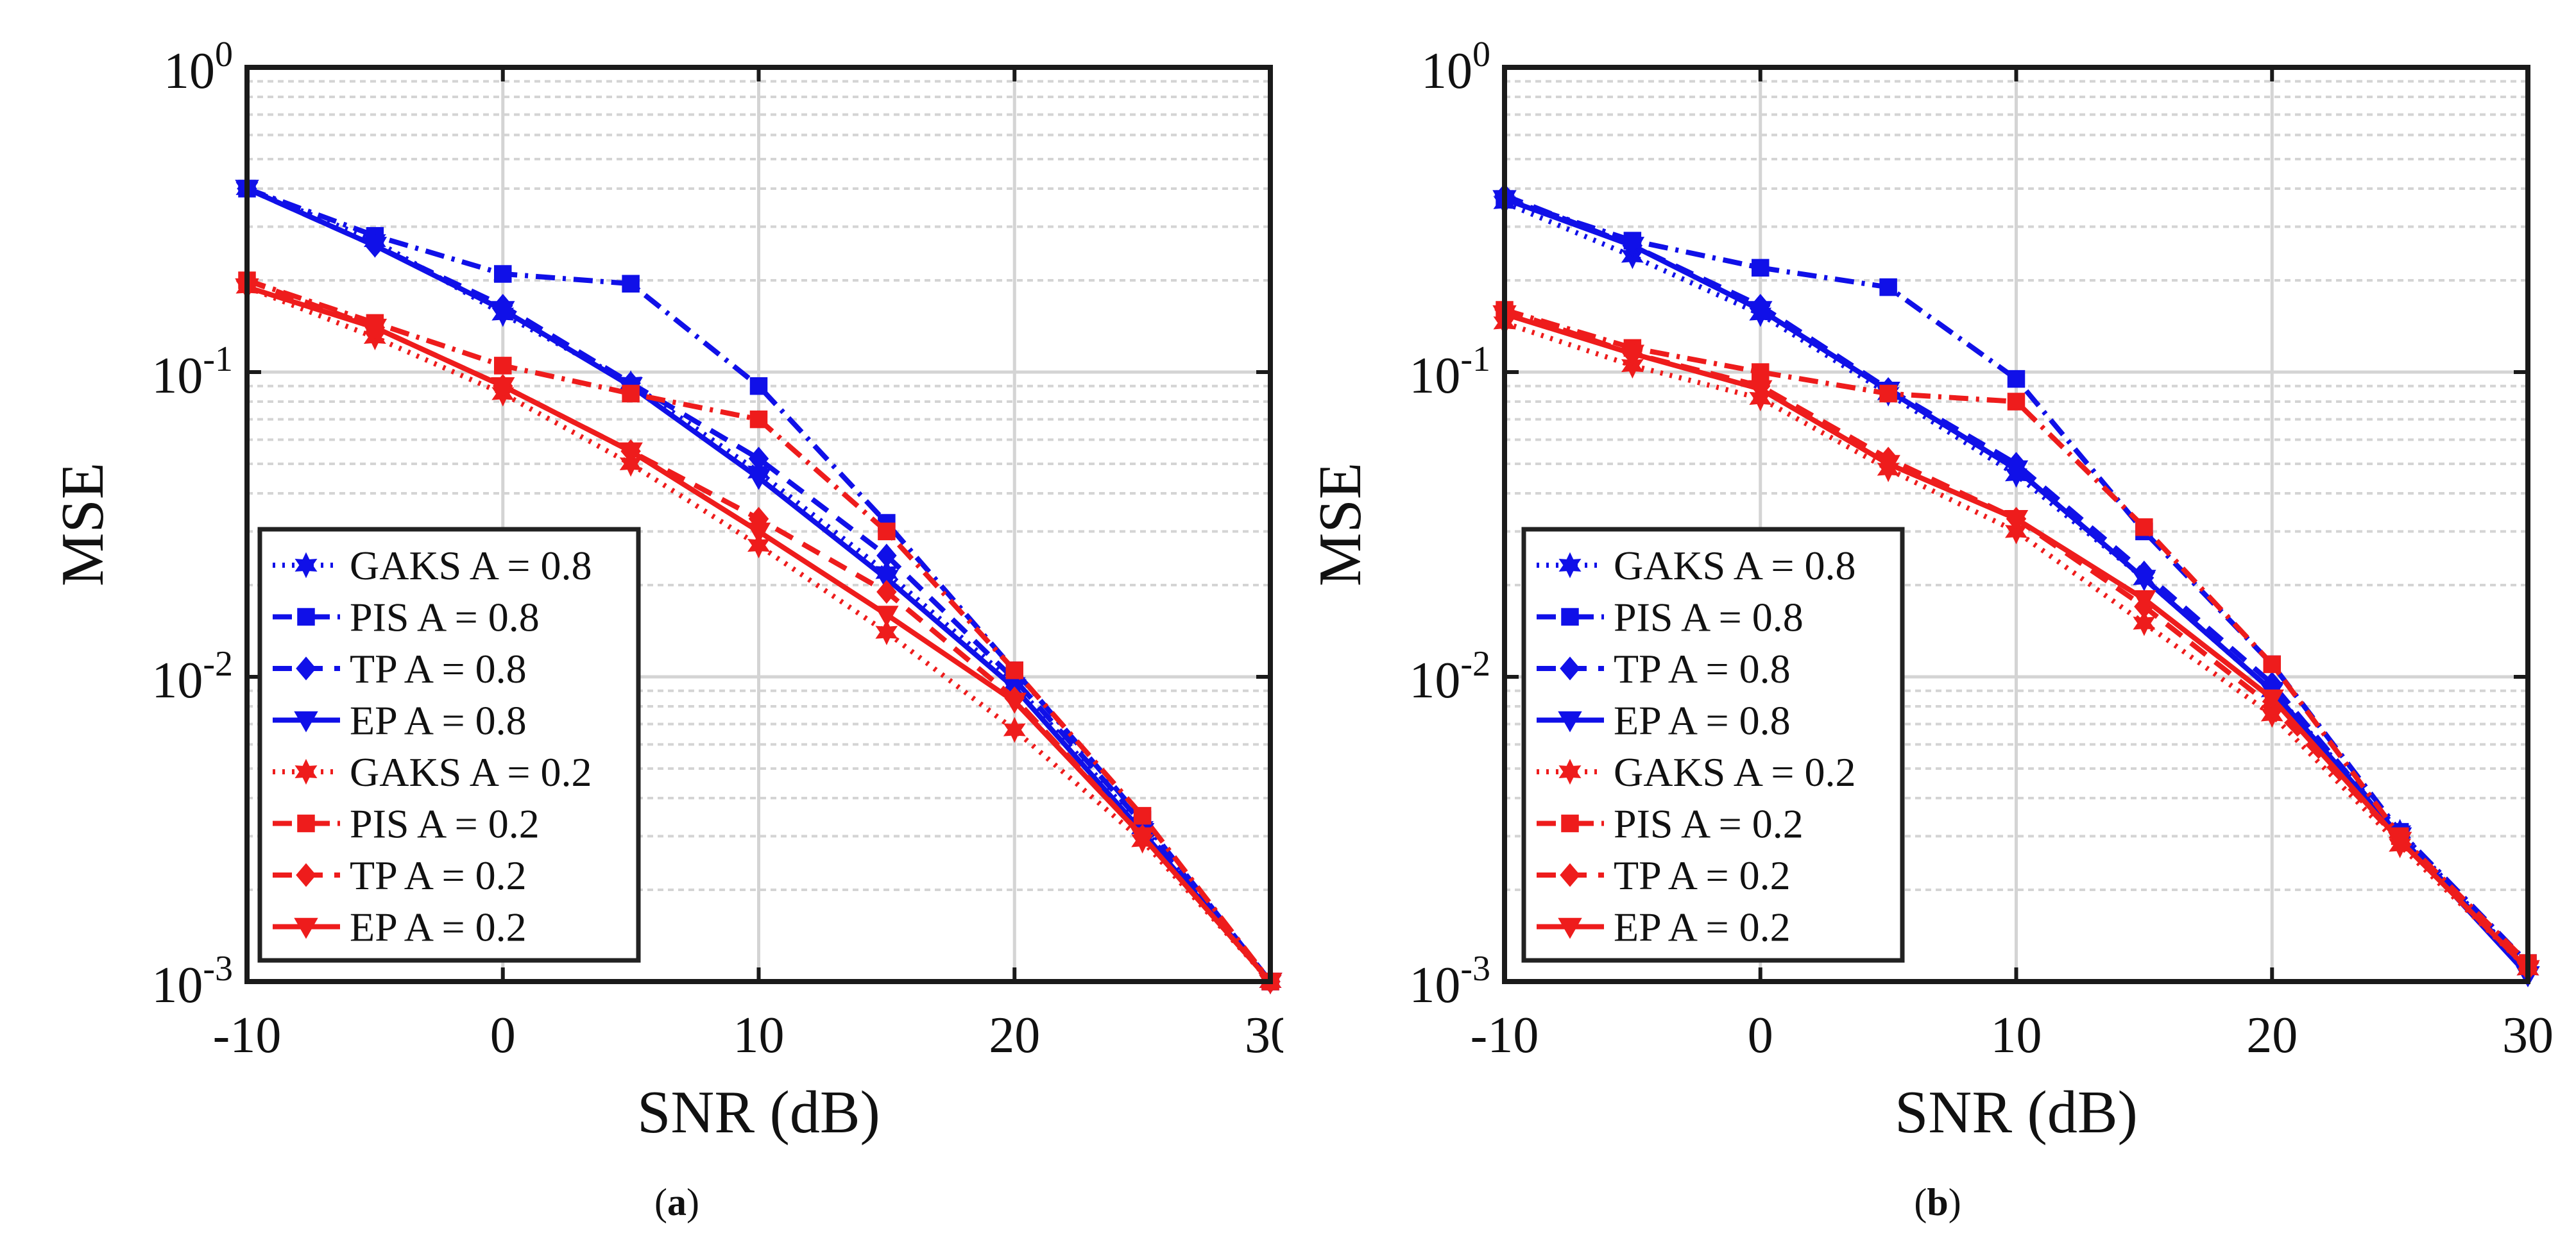  Describe the element at coordinates (1735, 772) in the screenshot. I see `legend-label: GAKS A = 0.2` at that location.